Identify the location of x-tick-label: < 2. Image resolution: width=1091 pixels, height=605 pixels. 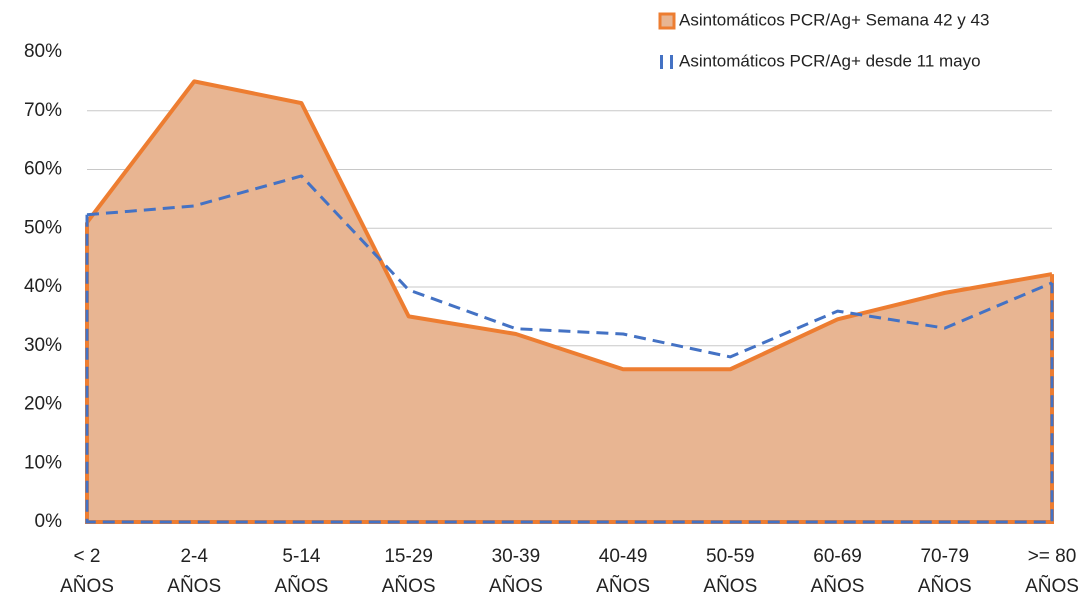
(87, 556).